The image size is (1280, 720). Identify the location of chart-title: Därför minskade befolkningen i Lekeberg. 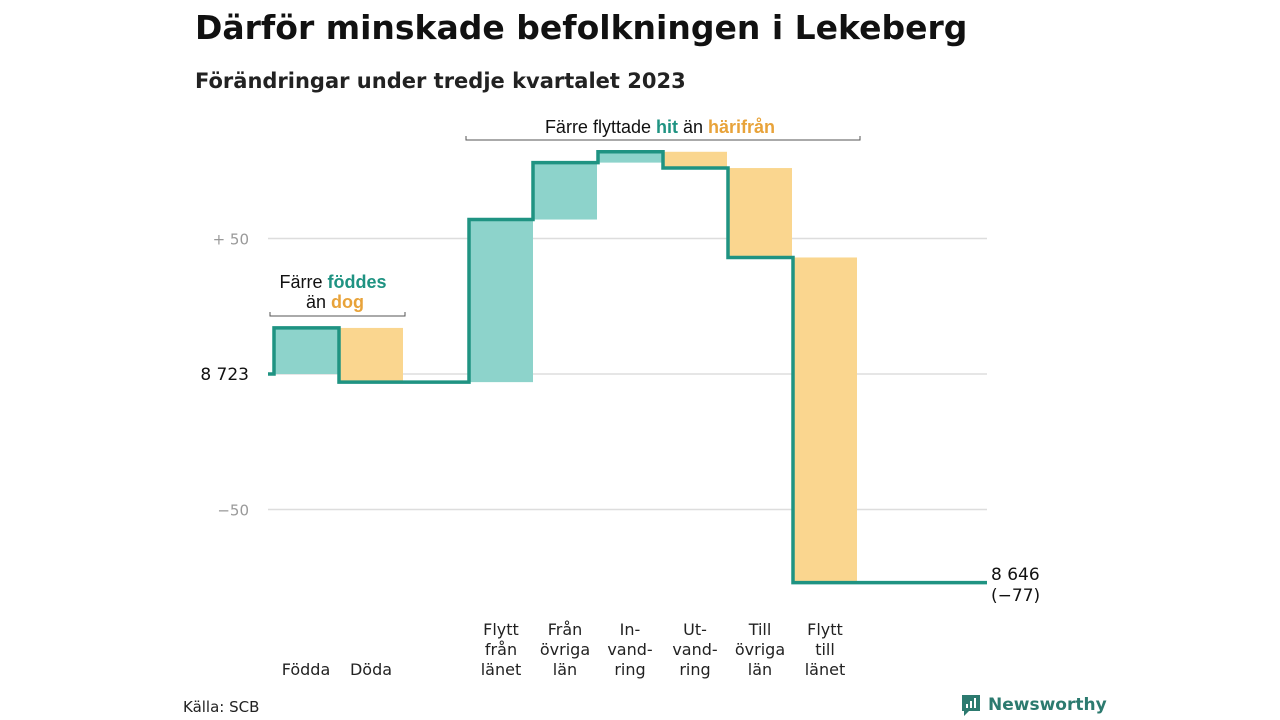
(581, 27).